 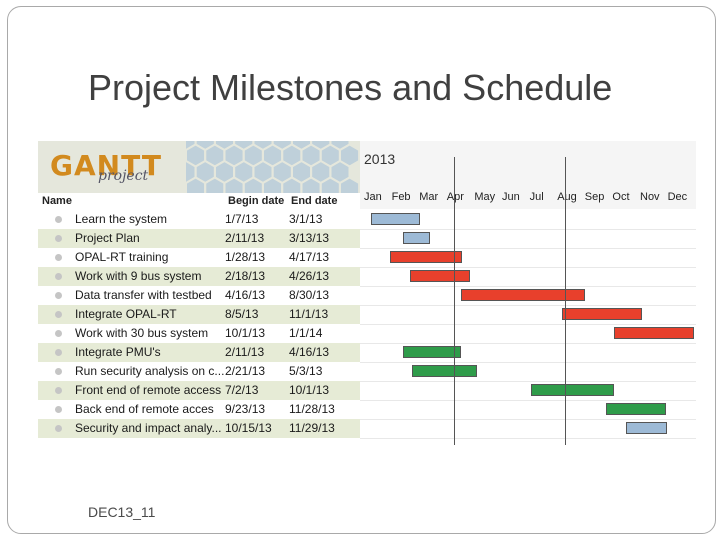 What do you see at coordinates (199, 257) in the screenshot?
I see `task-row: OPAL-RT training 1/28/13 4/17/13` at bounding box center [199, 257].